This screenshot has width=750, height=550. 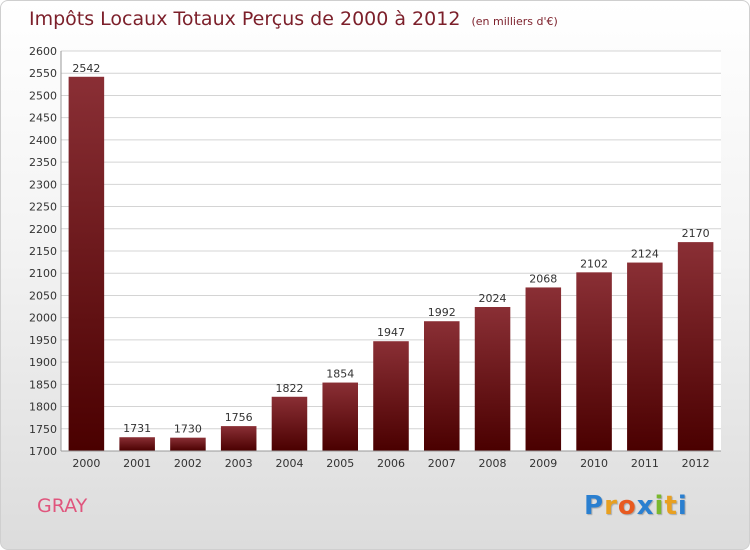 What do you see at coordinates (137, 428) in the screenshot?
I see `data-label-2001: 1731` at bounding box center [137, 428].